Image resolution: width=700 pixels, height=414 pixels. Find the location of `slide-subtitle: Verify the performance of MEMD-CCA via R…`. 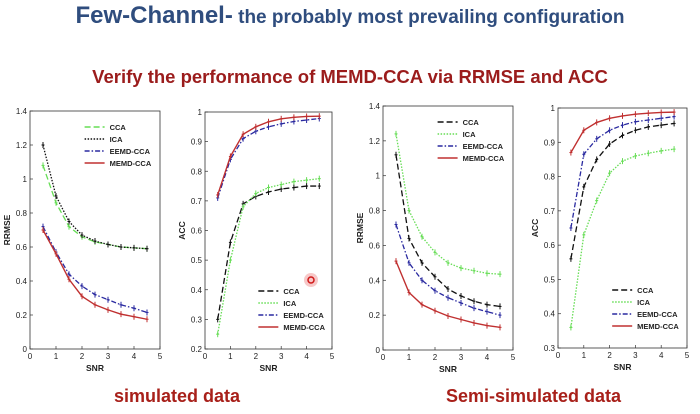

slide-subtitle: Verify the performance of MEMD-CCA via R… is located at coordinates (350, 76).